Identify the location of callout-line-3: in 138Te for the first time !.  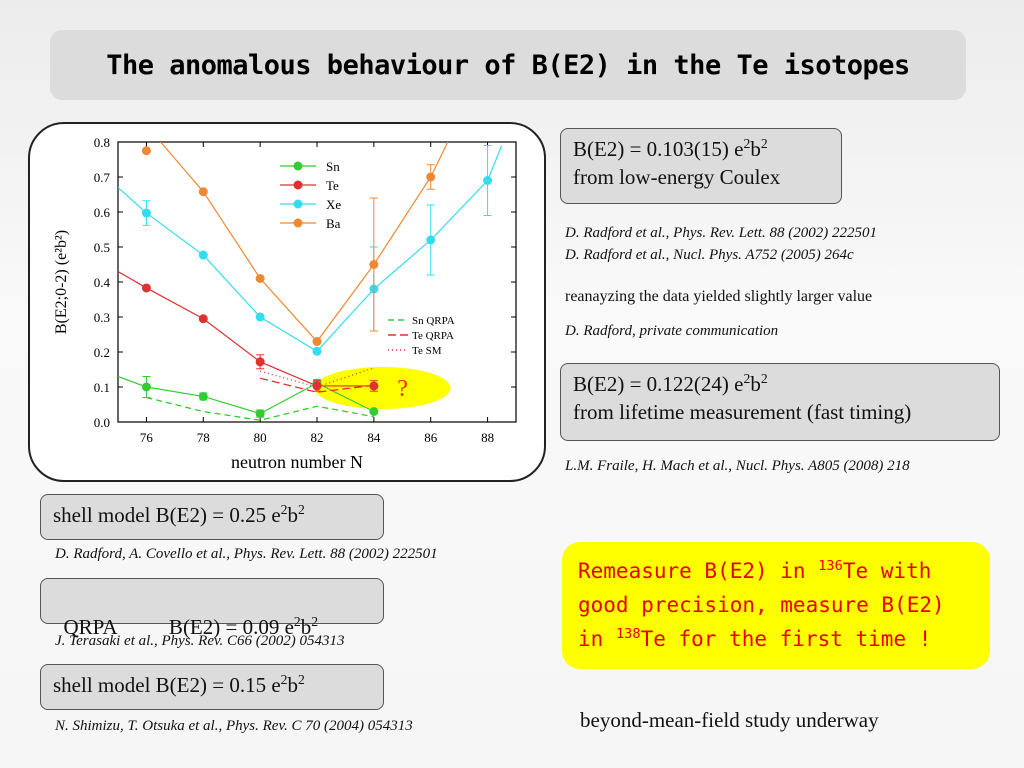
(755, 638).